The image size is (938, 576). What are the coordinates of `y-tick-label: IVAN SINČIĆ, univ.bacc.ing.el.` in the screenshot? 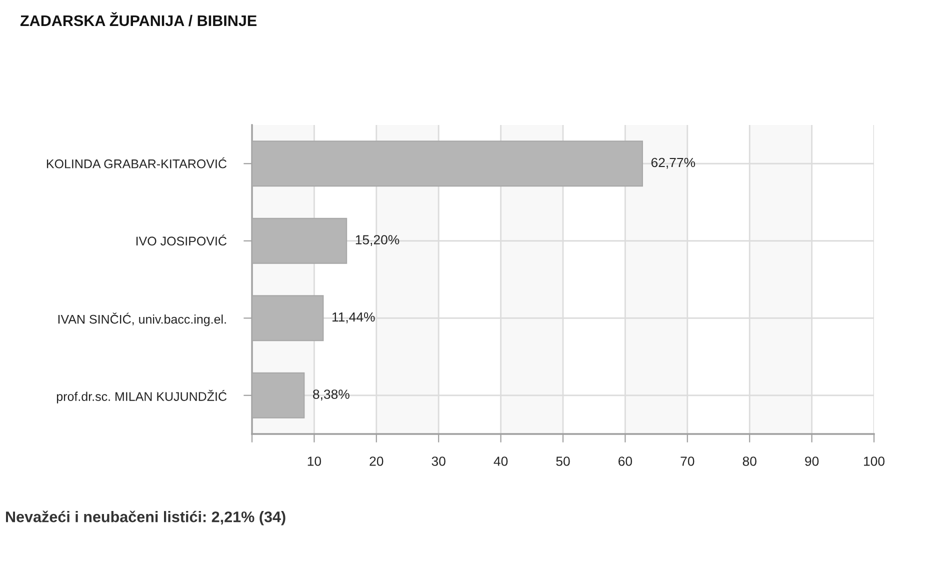 It's located at (142, 319).